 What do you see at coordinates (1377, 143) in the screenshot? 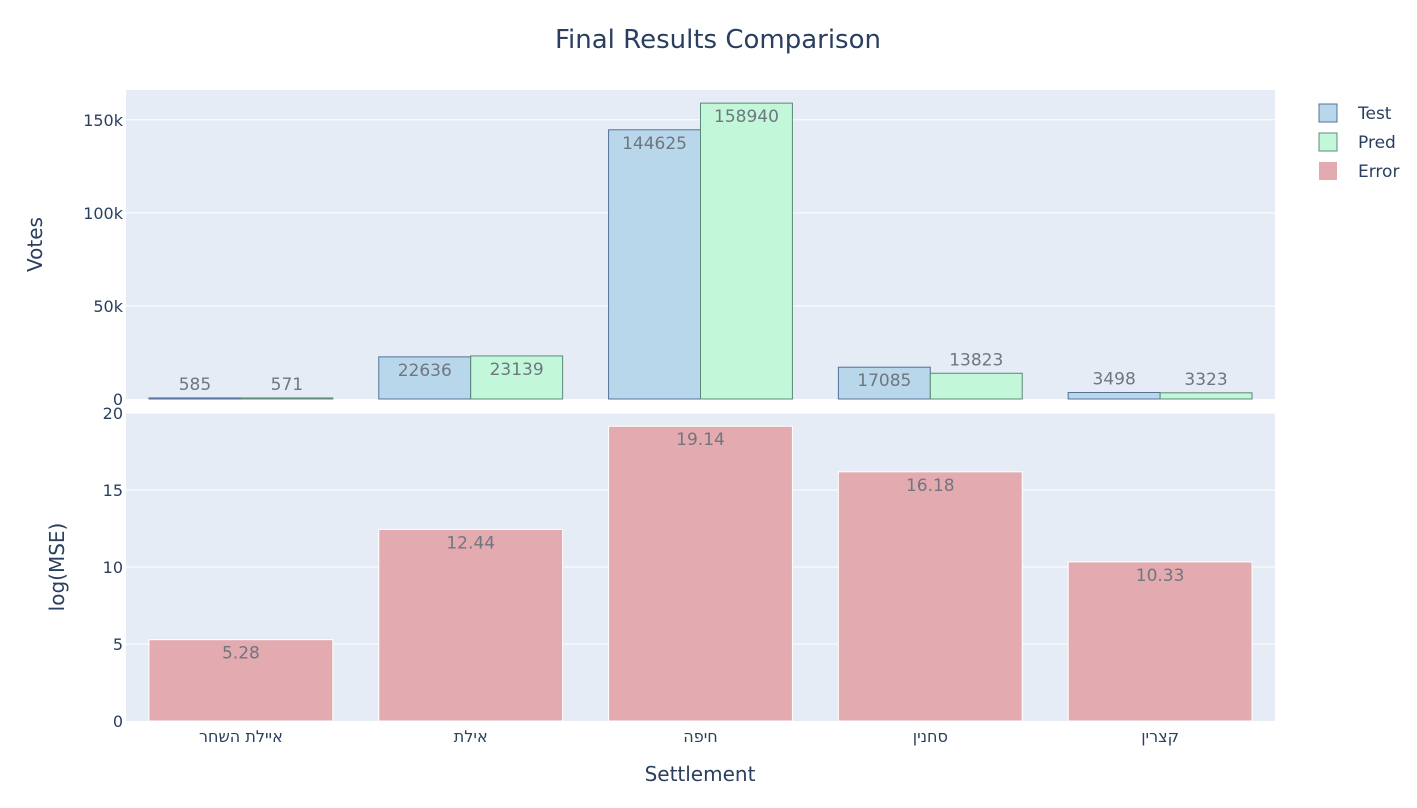
I see `legend-label: Pred` at bounding box center [1377, 143].